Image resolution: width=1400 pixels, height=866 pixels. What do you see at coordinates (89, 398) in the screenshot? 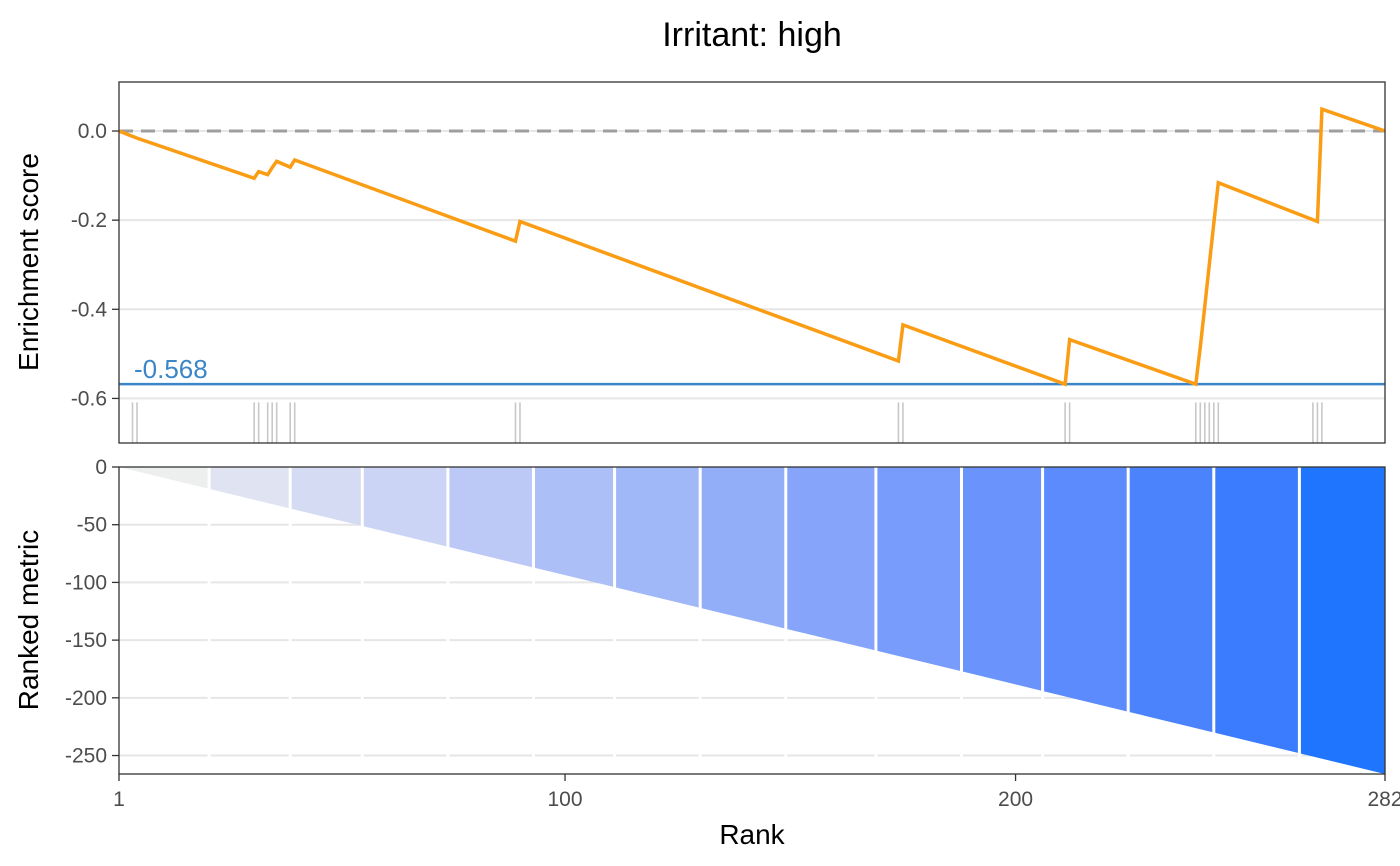
I see `y-tick-label: -0.6` at bounding box center [89, 398].